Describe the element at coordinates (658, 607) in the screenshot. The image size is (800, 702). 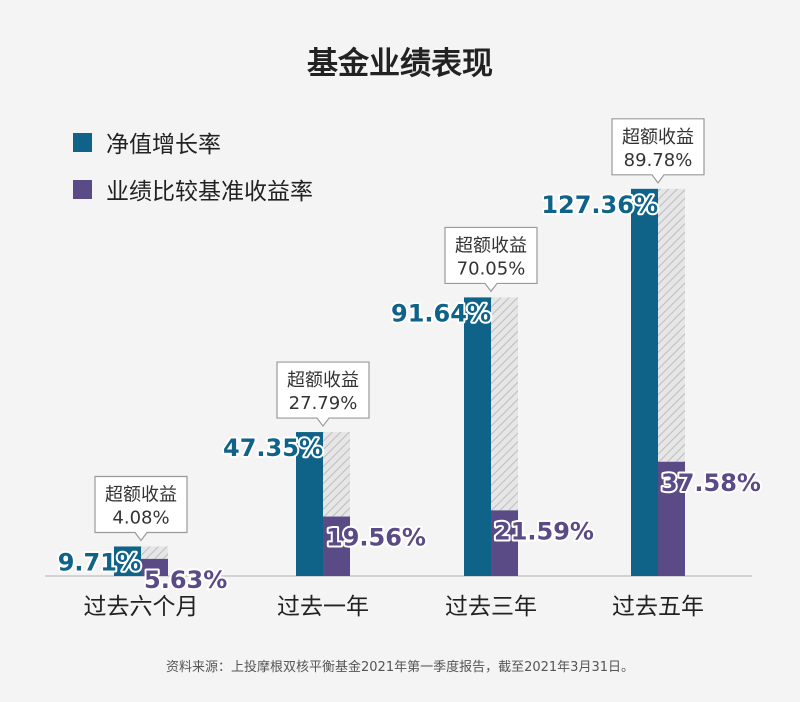
I see `category-label: 过去五年` at that location.